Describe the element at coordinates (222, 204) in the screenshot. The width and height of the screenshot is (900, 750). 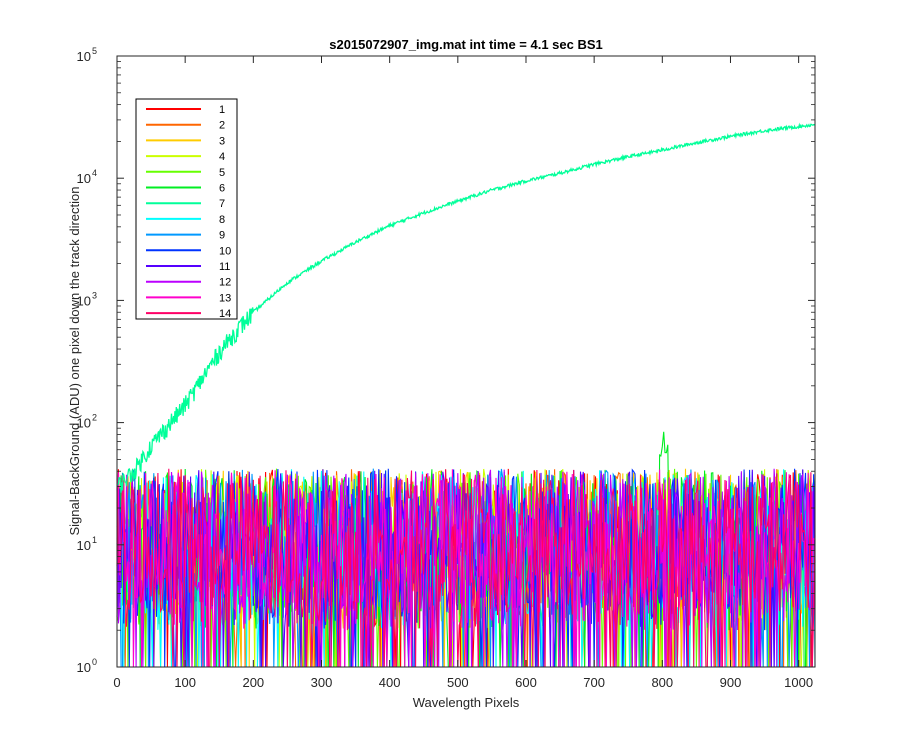
I see `legend-label-7: 7` at that location.